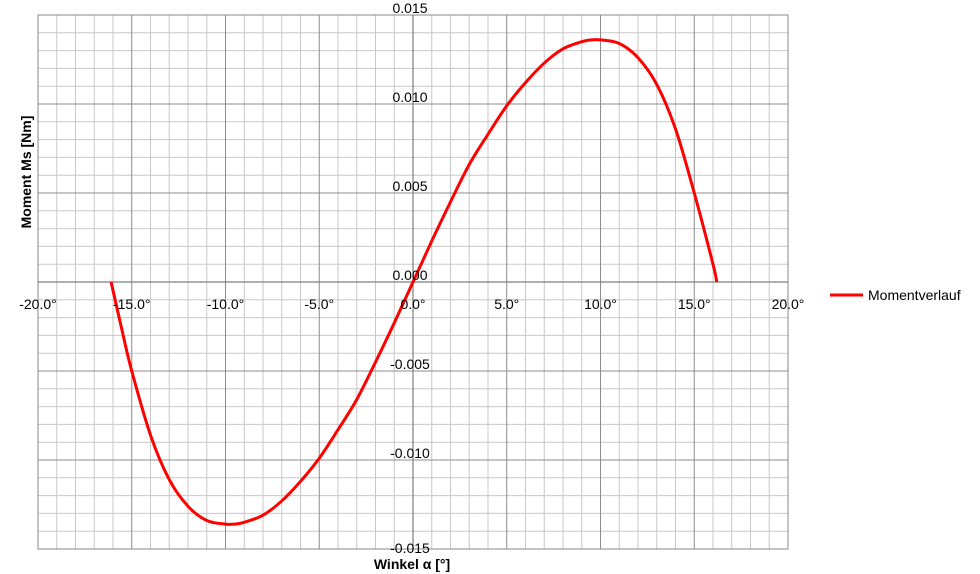 The height and width of the screenshot is (574, 980). I want to click on y-tick-labels: -0.015 -0.010 -0.005 0.000 0.005 0.010 0.015, so click(410, 278).